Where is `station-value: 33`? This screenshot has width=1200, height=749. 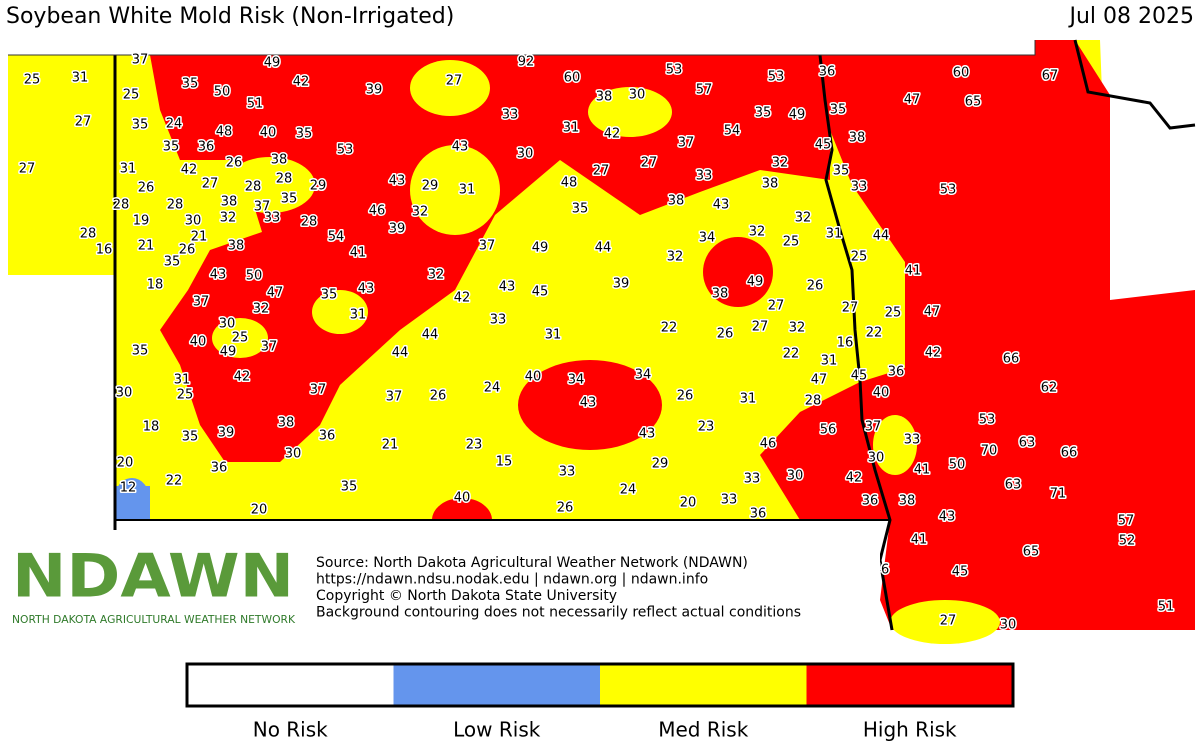 station-value: 33 is located at coordinates (729, 500).